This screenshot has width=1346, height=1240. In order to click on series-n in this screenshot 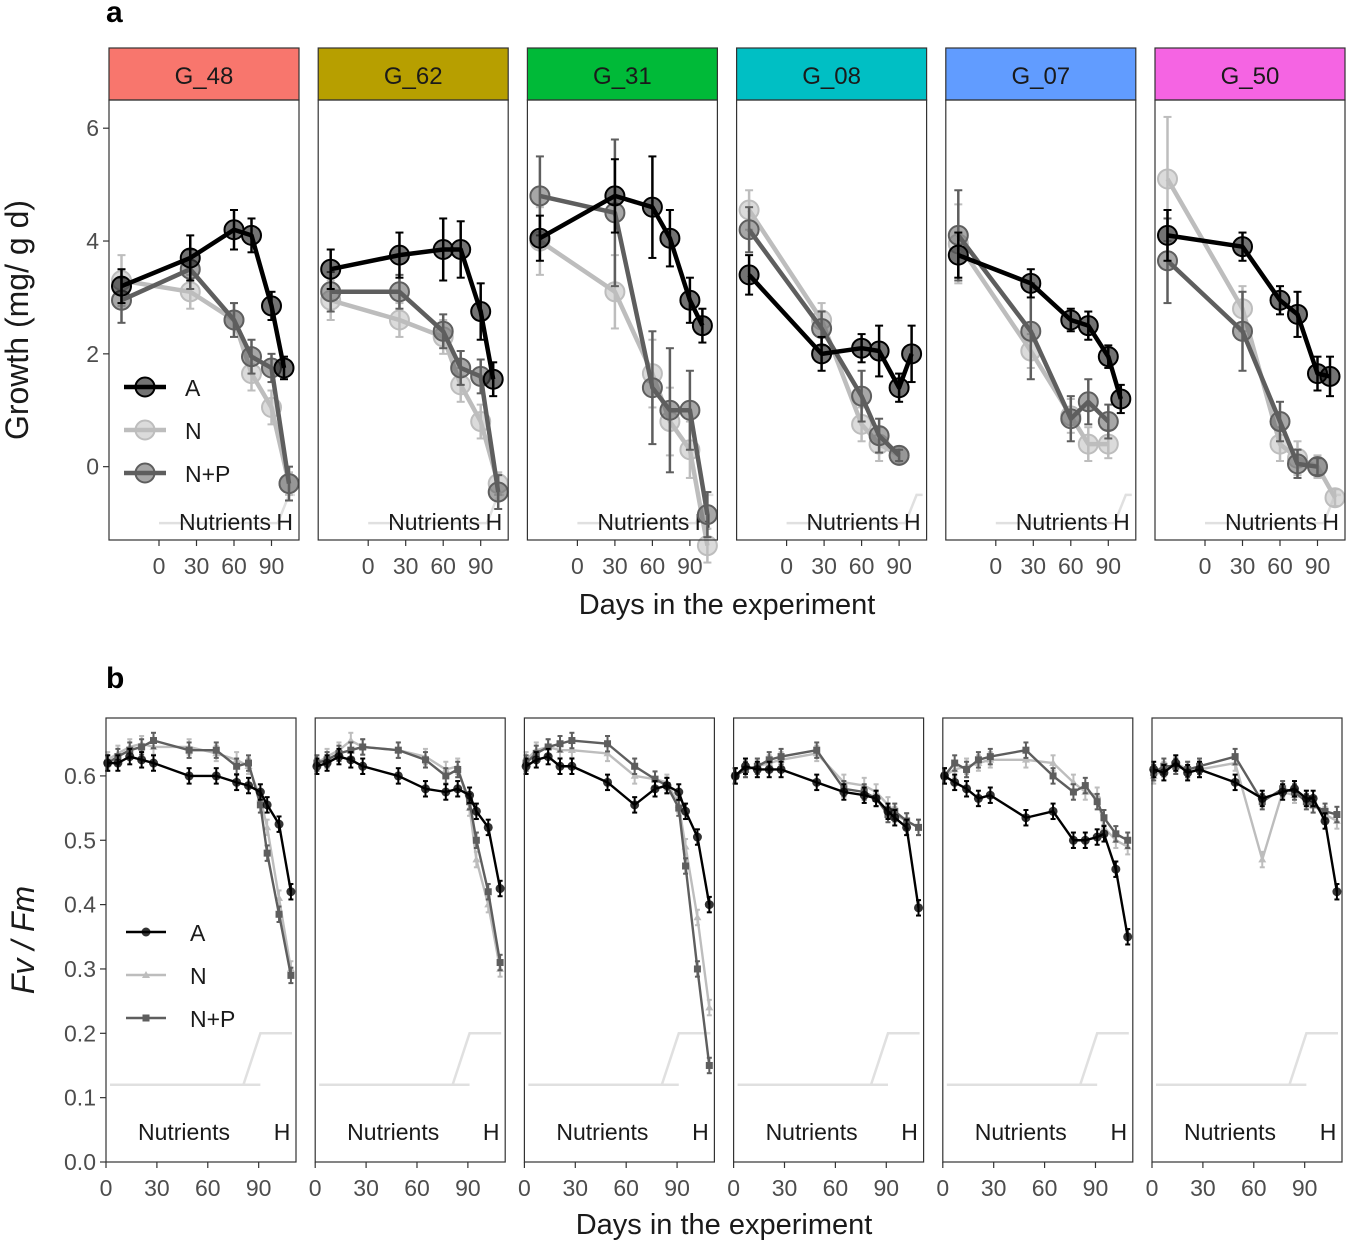, I will do `click(408, 854)`.